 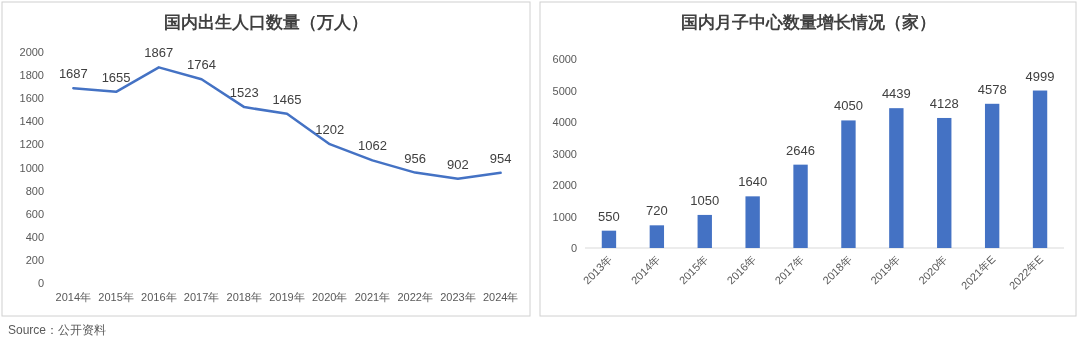 I want to click on y-tick-label: 4000, so click(x=564, y=122).